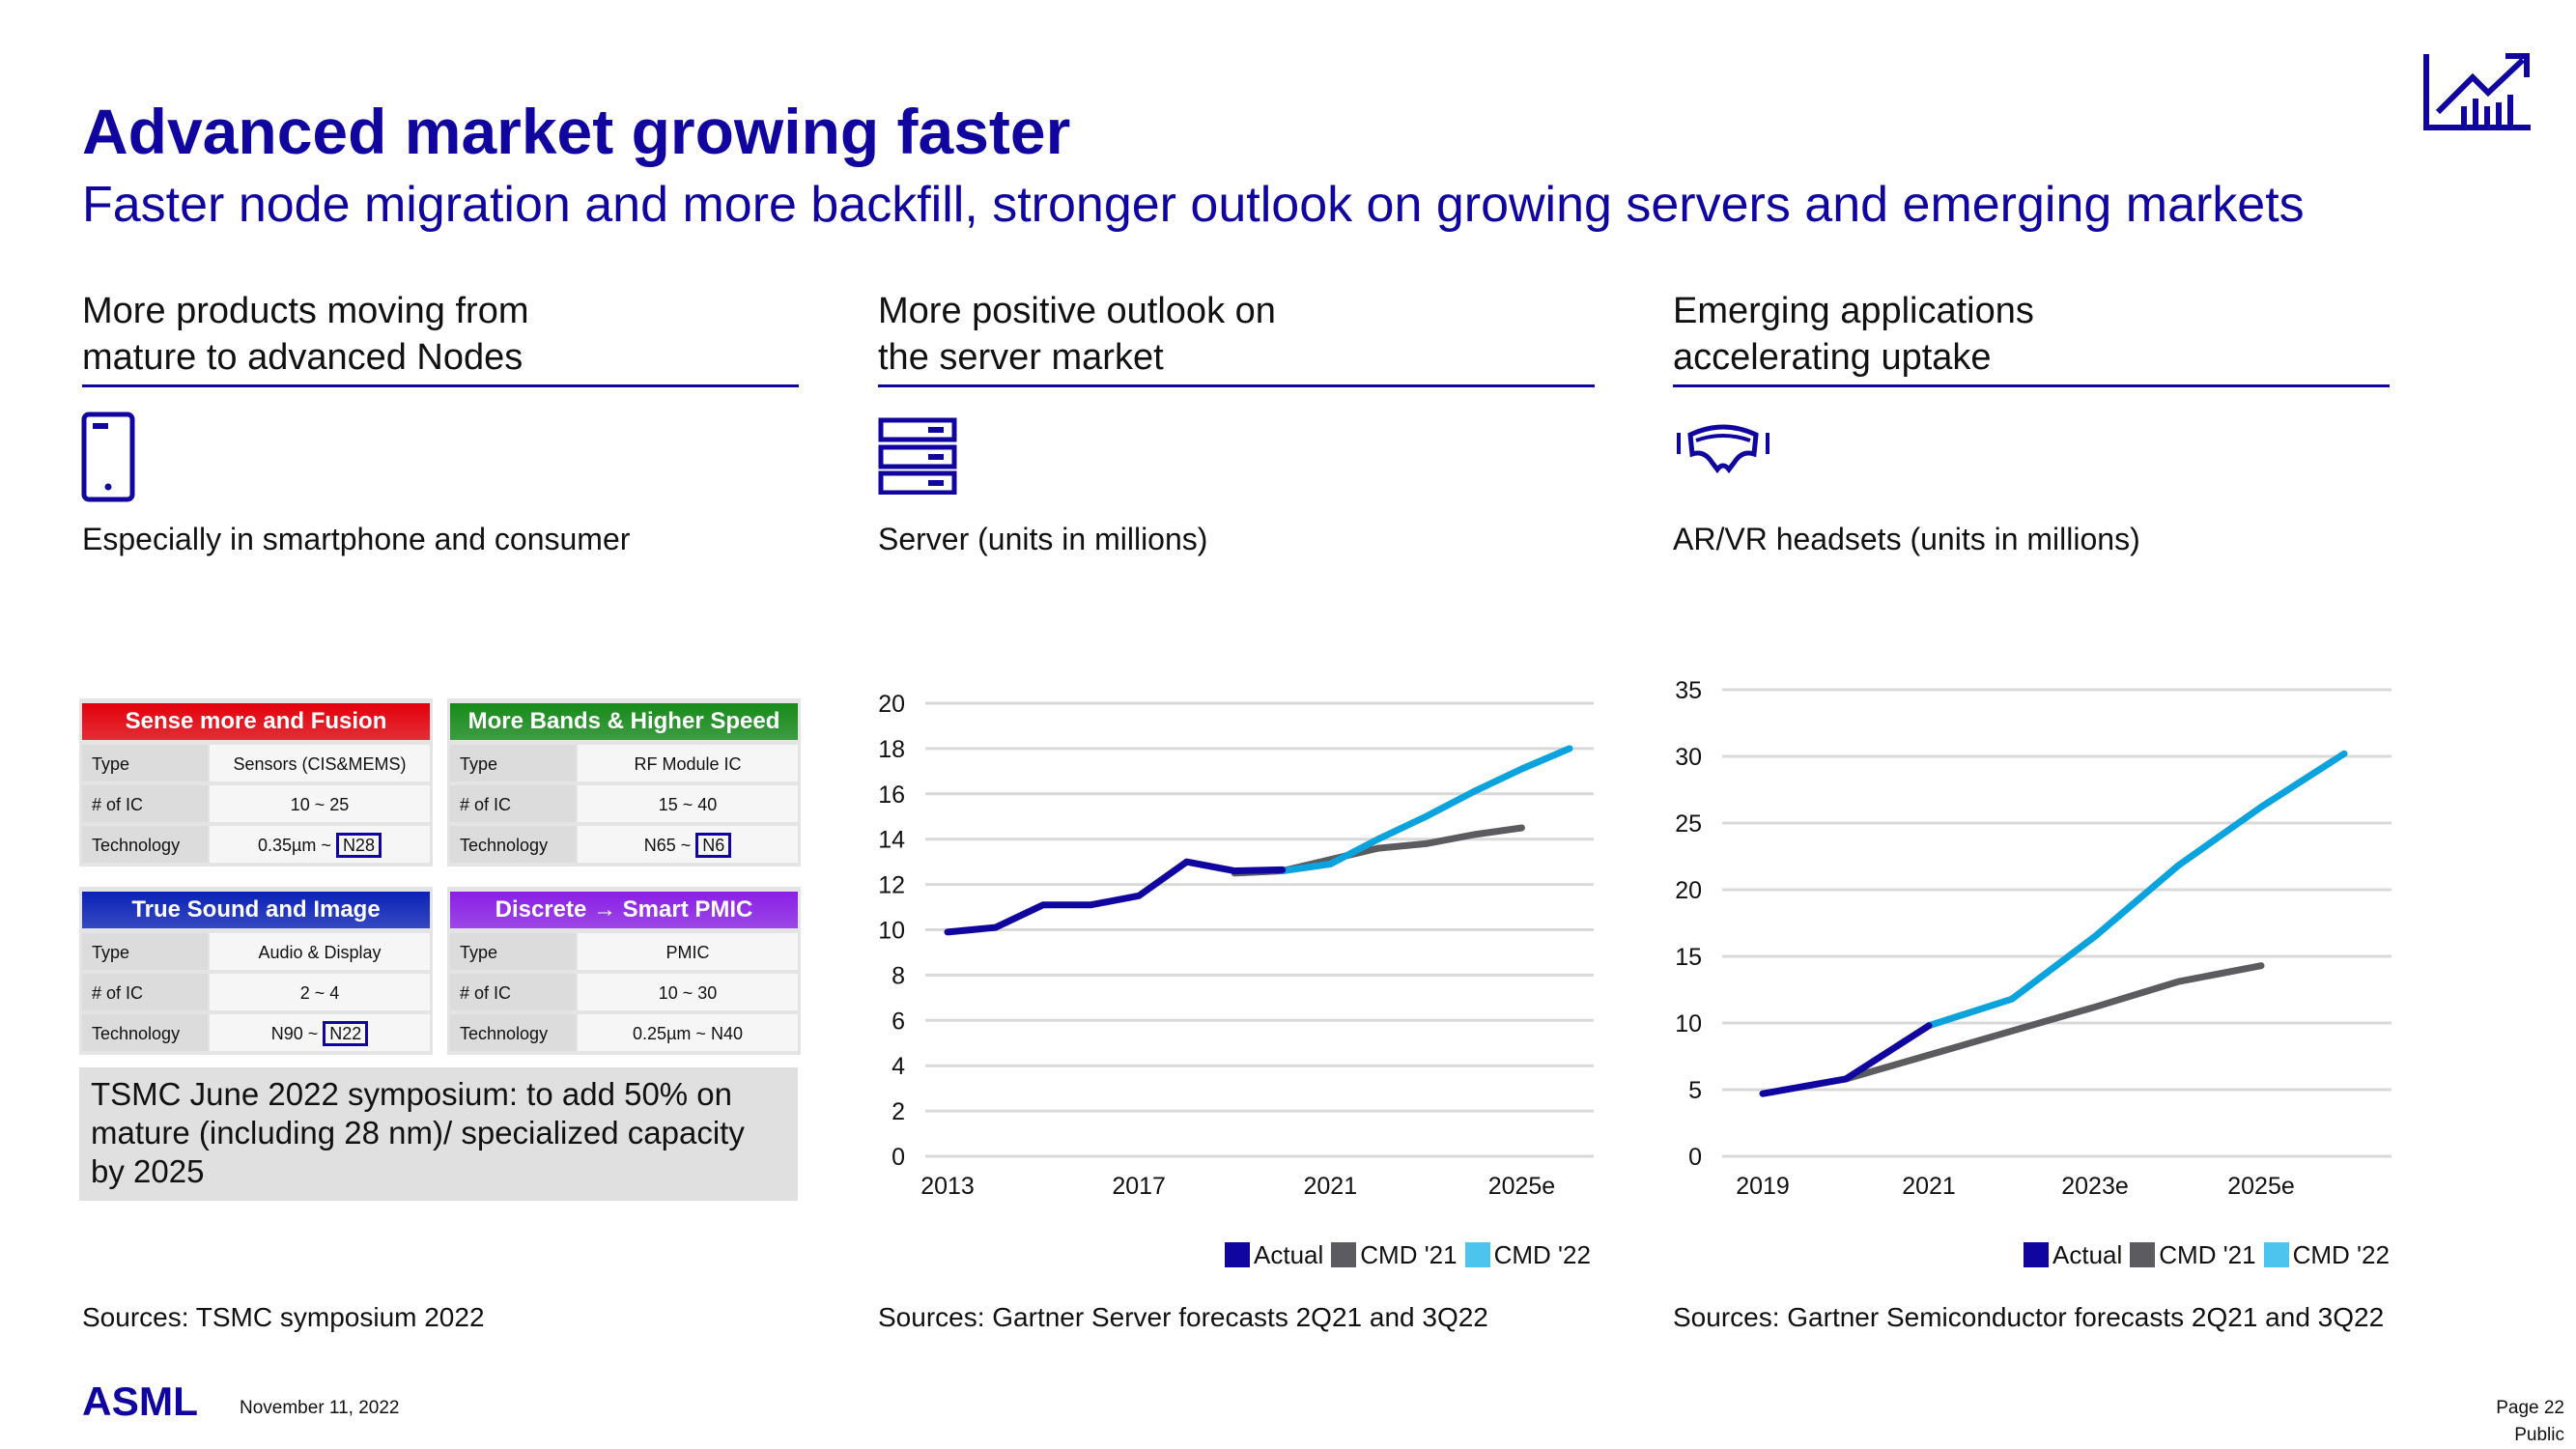 The width and height of the screenshot is (2576, 1449). I want to click on card-row: # of IC 10 ~ 30, so click(624, 993).